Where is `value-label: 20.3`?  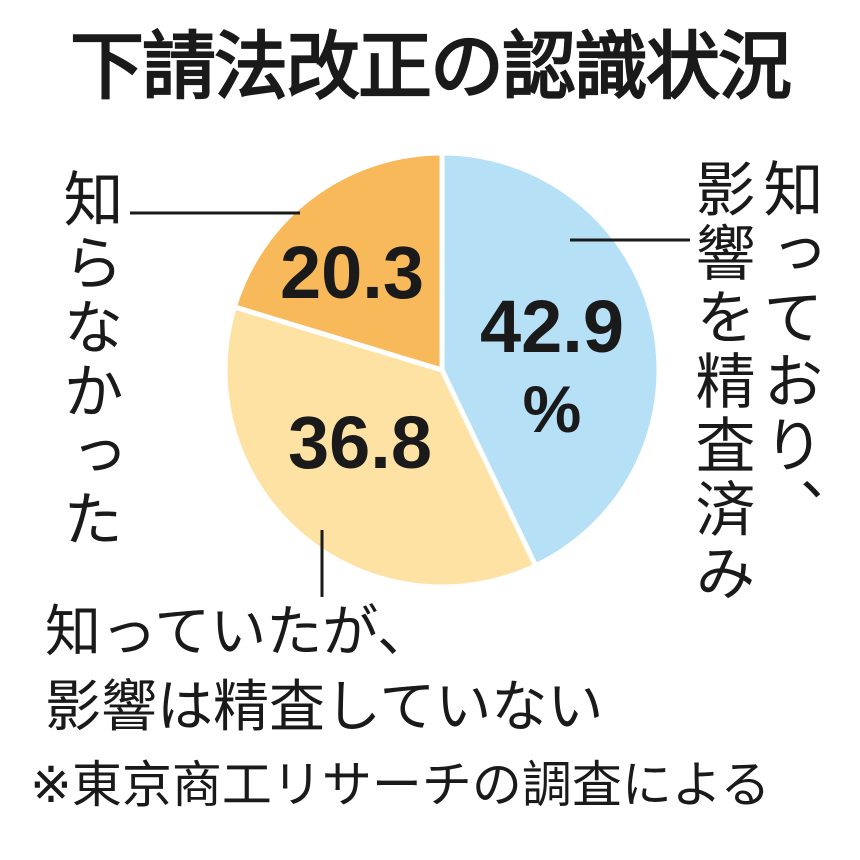
value-label: 20.3 is located at coordinates (352, 272).